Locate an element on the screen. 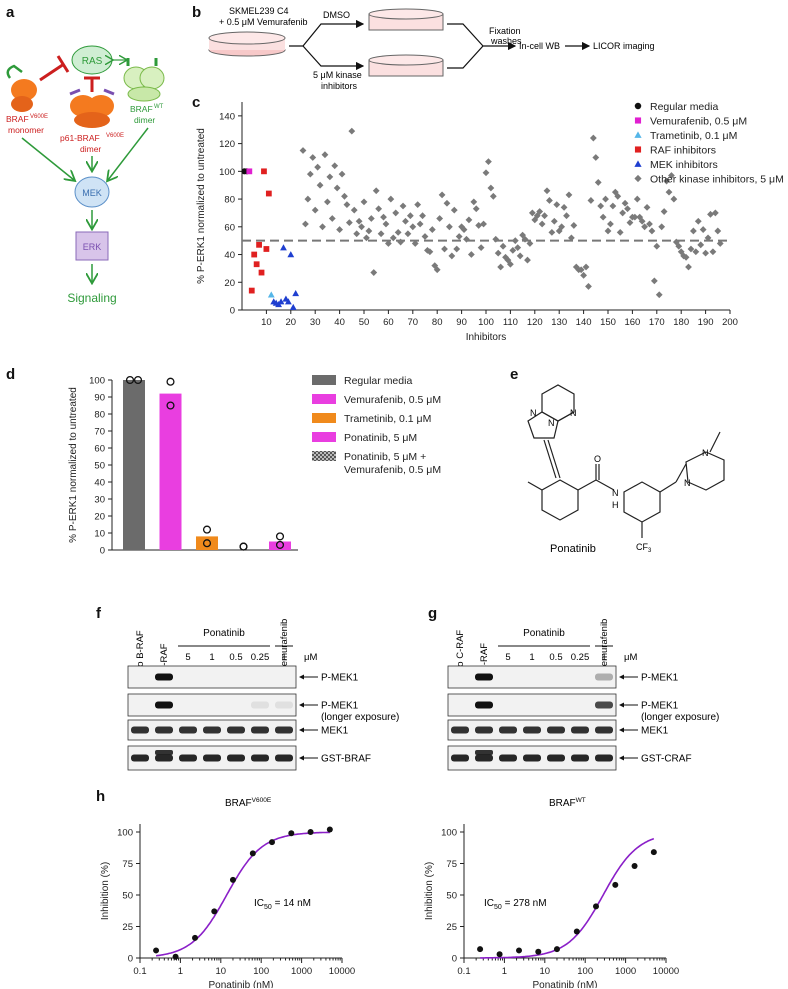  blot-conc-label: 1 is located at coordinates (283, 657).